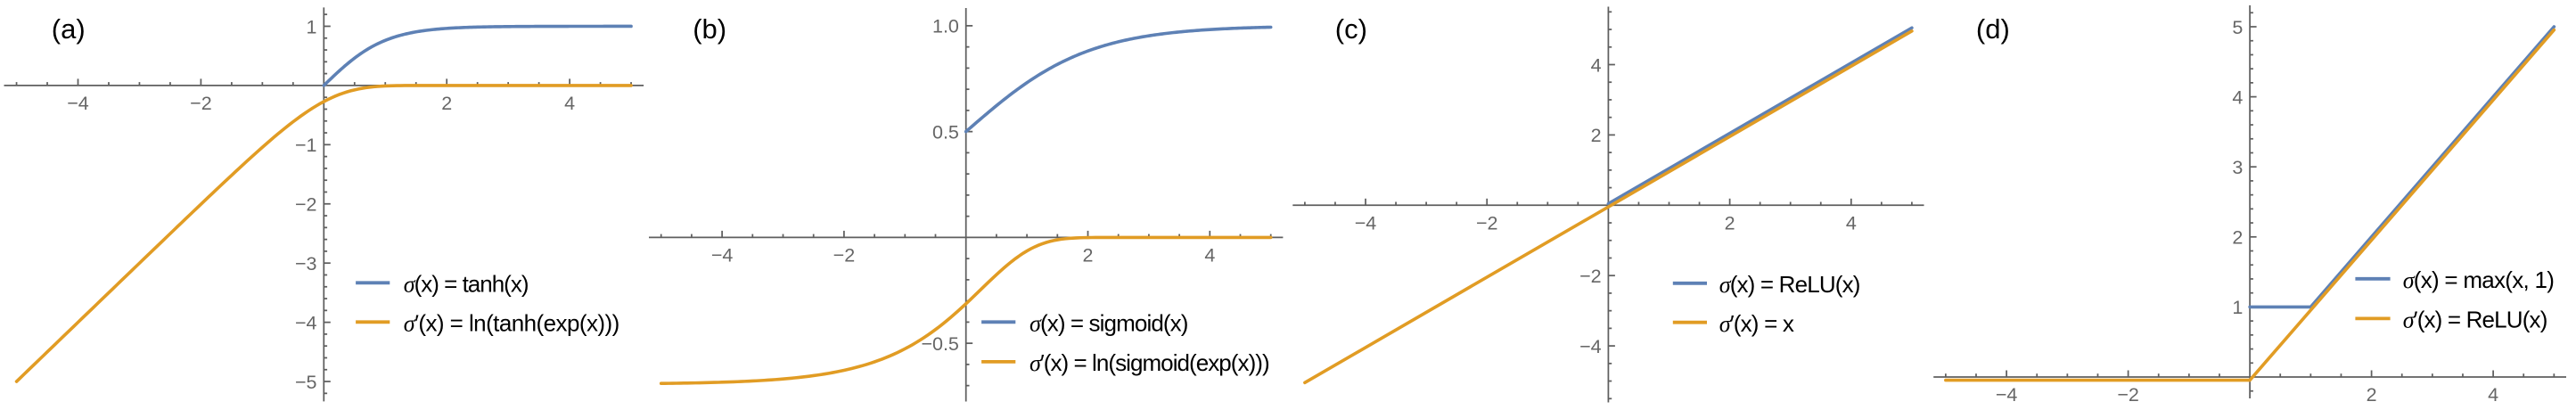 The height and width of the screenshot is (418, 2576). Describe the element at coordinates (709, 29) in the screenshot. I see `svg-text: (b)` at that location.